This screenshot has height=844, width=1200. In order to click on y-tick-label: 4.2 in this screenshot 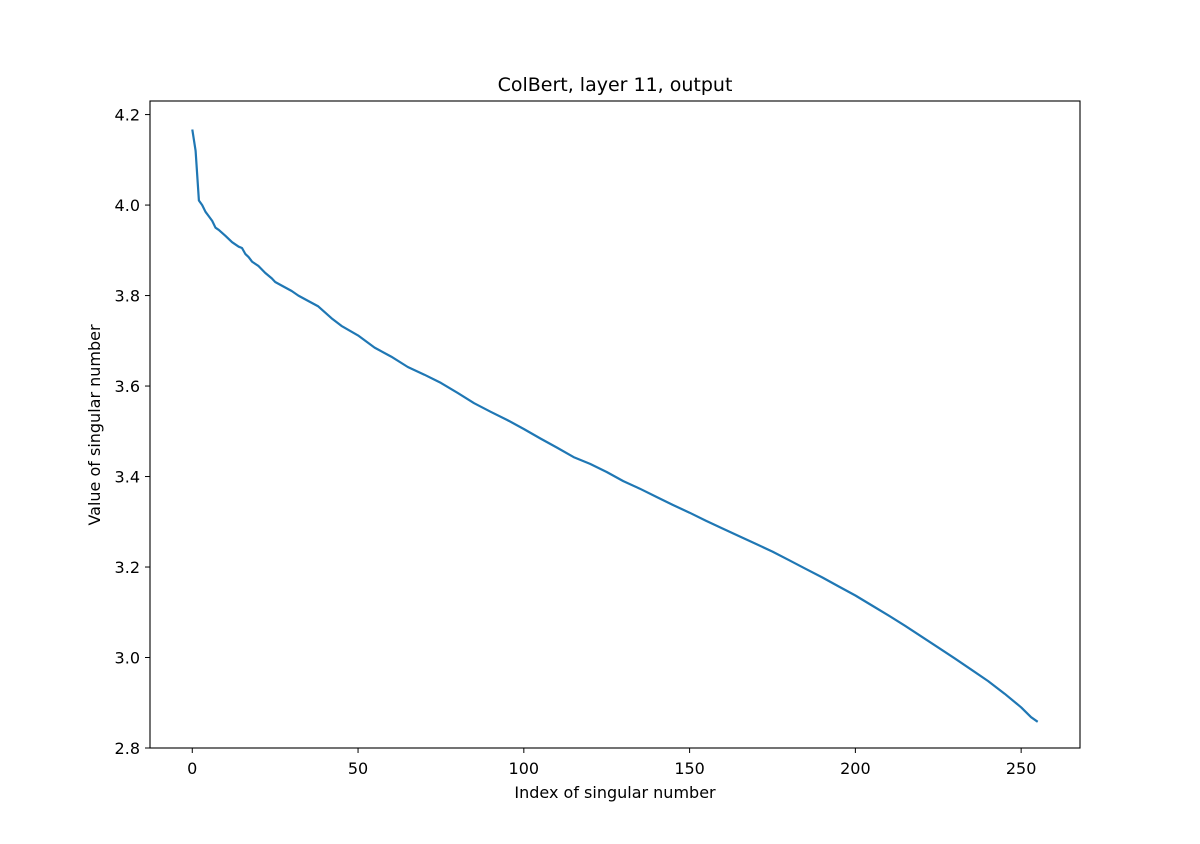, I will do `click(127, 115)`.